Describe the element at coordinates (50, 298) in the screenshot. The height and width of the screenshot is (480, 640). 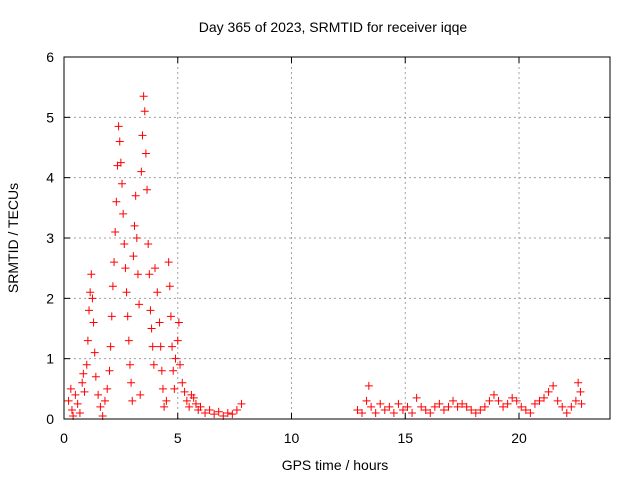
I see `y-tick-label: 2` at that location.